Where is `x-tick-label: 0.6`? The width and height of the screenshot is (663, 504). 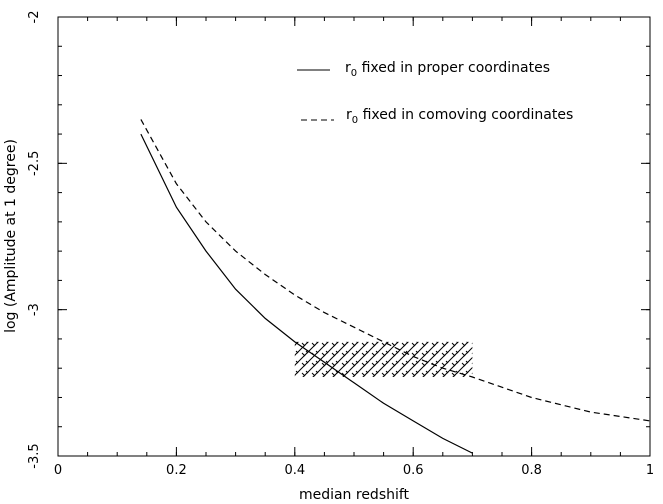
x-tick-label: 0.6 is located at coordinates (413, 470).